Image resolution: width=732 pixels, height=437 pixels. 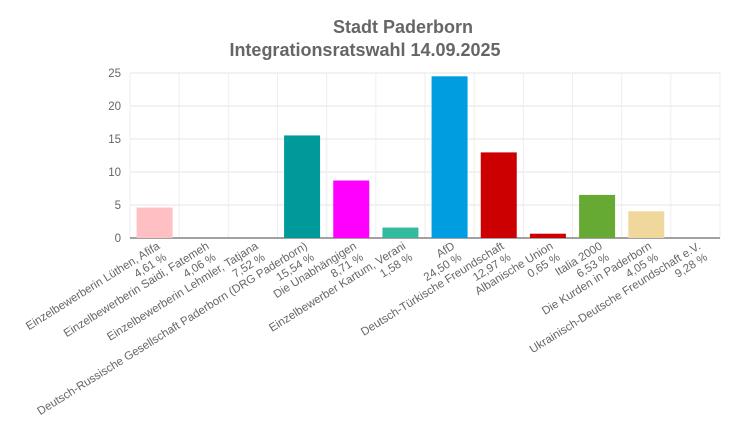 I want to click on x-tick-label-group: Einzelbewerberin Lüthen, Afifa4,61 %, so click(x=97, y=292).